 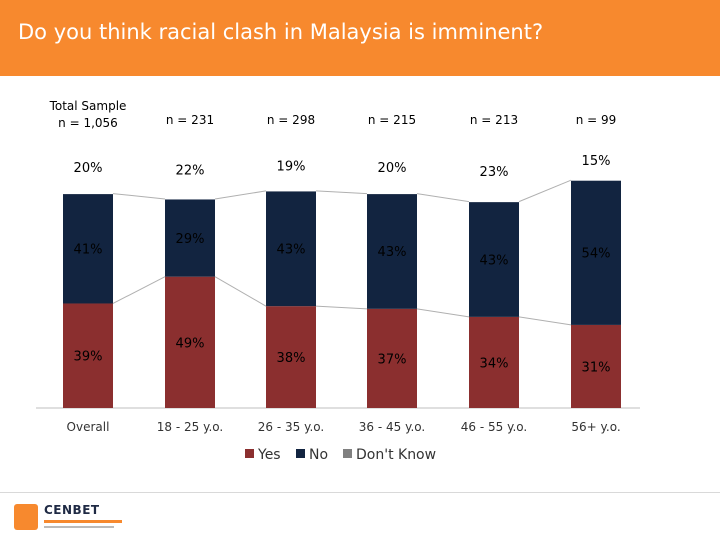 What do you see at coordinates (88, 123) in the screenshot?
I see `sample-size-label: n = 1,056` at bounding box center [88, 123].